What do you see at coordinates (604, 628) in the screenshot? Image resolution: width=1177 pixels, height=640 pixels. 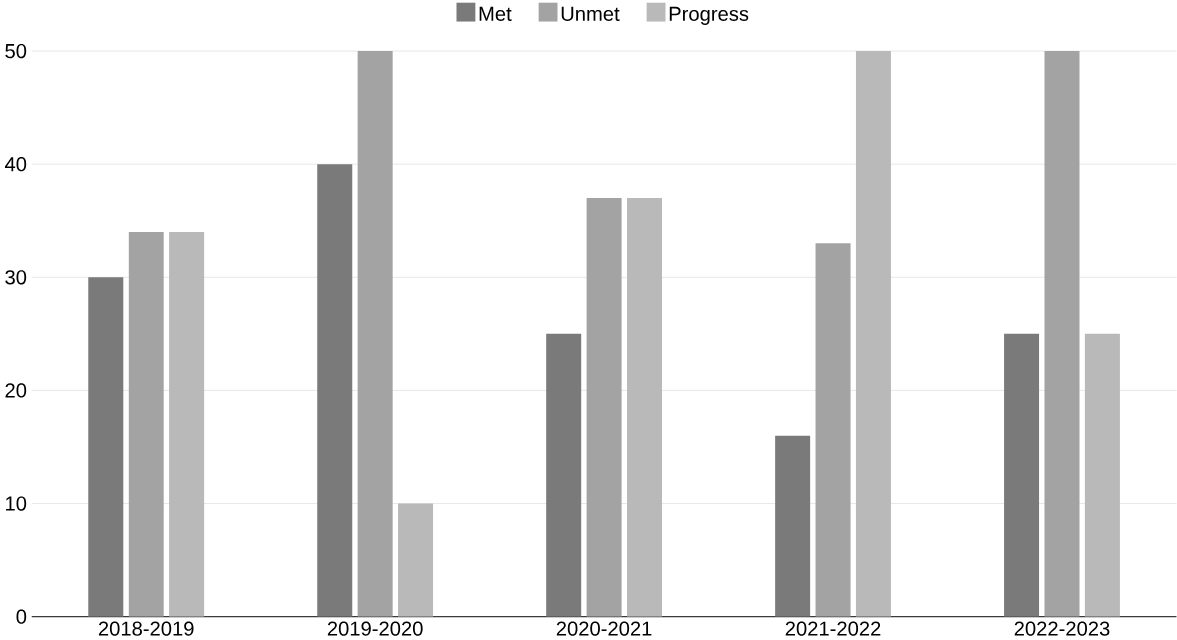 I see `x-tick-label: 2020-2021` at bounding box center [604, 628].